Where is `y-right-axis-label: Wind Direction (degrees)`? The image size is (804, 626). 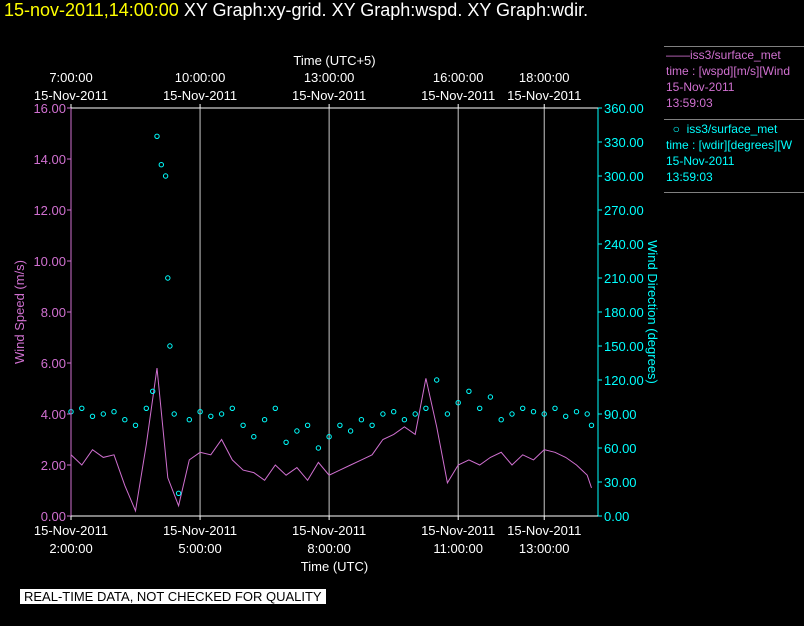
y-right-axis-label: Wind Direction (degrees) is located at coordinates (652, 312).